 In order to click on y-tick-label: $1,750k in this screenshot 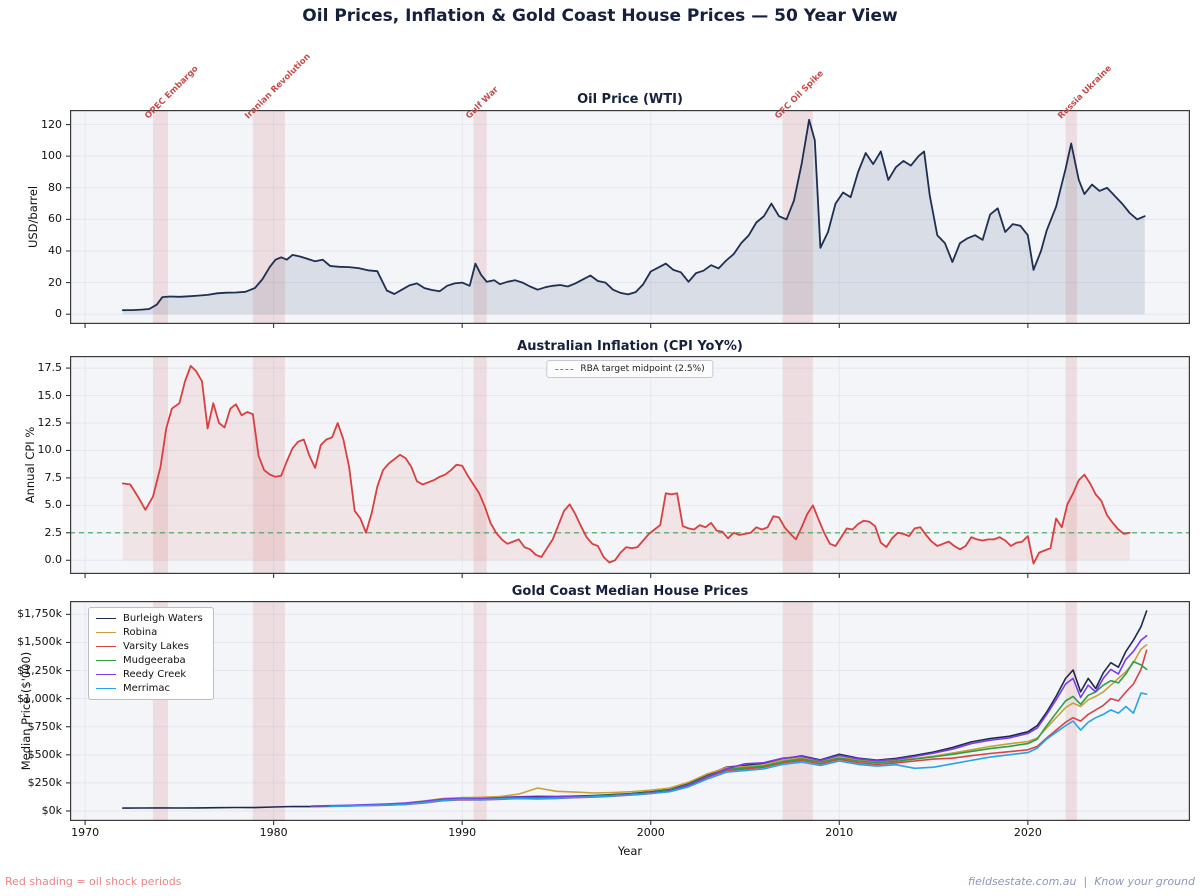, I will do `click(39, 614)`.